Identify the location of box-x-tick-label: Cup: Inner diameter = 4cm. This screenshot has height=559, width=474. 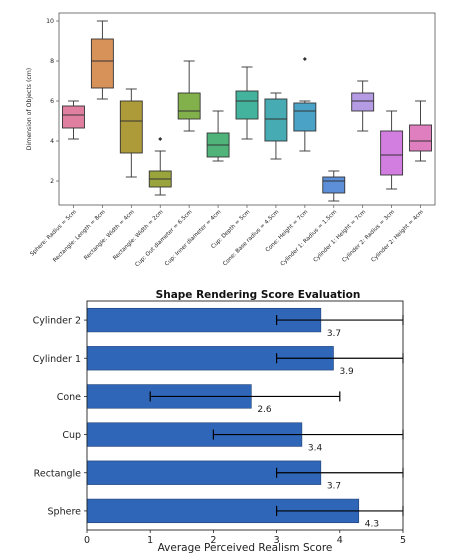
(193, 238).